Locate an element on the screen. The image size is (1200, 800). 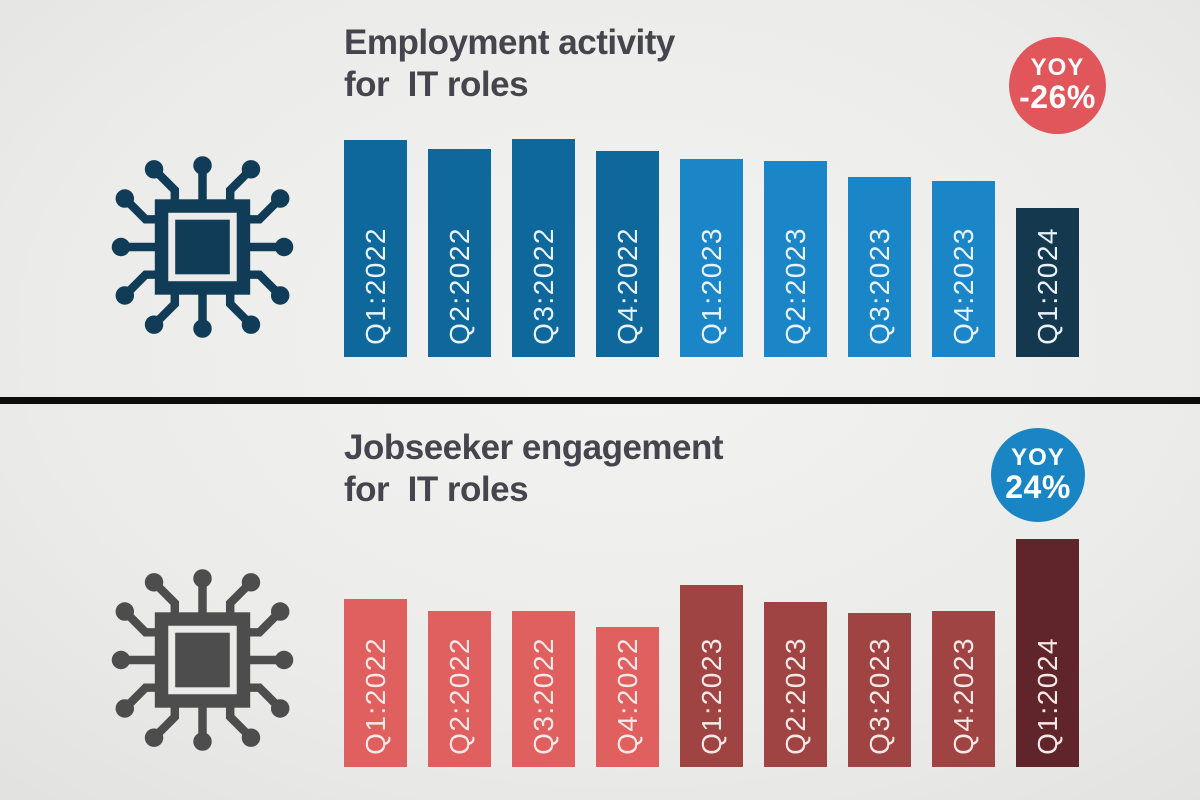
chart-title-line1: Employment activity is located at coordinates (509, 42).